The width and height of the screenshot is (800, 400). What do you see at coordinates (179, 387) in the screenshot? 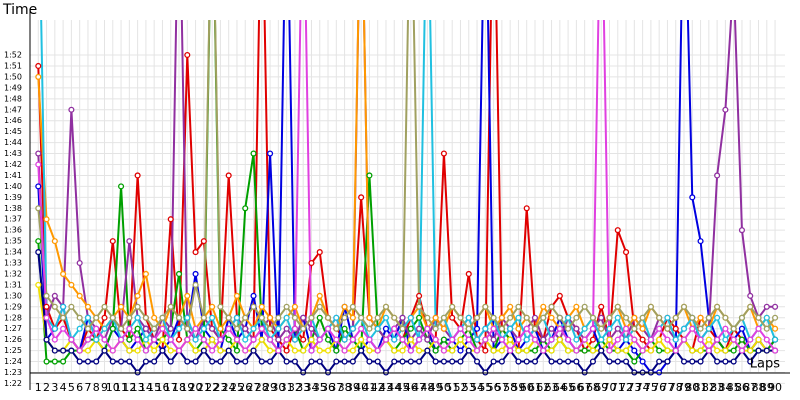
I see `x-tick-label: 18` at bounding box center [179, 387].